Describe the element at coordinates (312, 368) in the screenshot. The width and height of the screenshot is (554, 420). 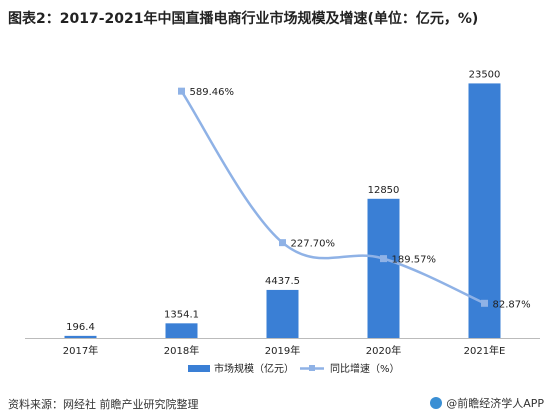
I see `legend-line-marker` at that location.